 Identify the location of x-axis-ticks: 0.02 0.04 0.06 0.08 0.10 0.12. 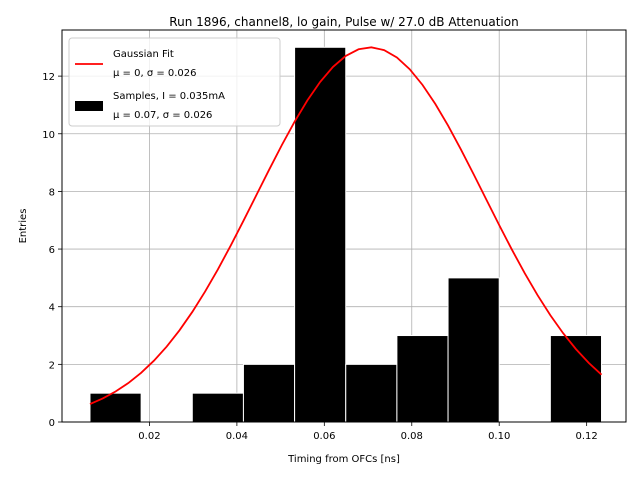
(368, 432).